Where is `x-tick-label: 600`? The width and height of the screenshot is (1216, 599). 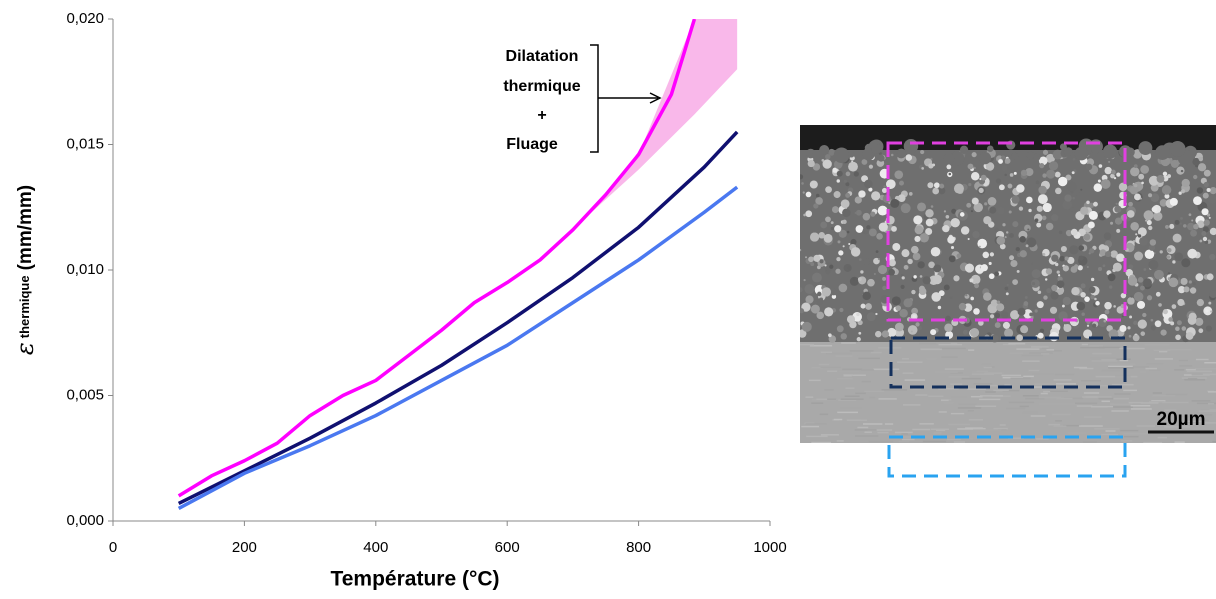 x-tick-label: 600 is located at coordinates (507, 547).